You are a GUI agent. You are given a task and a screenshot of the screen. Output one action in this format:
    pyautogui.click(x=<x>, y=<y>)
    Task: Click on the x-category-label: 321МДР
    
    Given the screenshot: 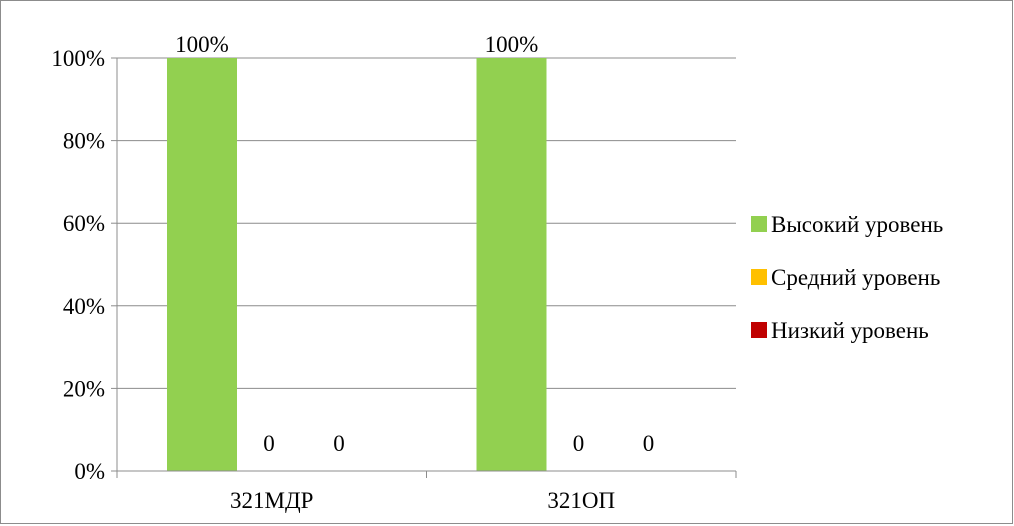 What is the action you would take?
    pyautogui.click(x=271, y=500)
    